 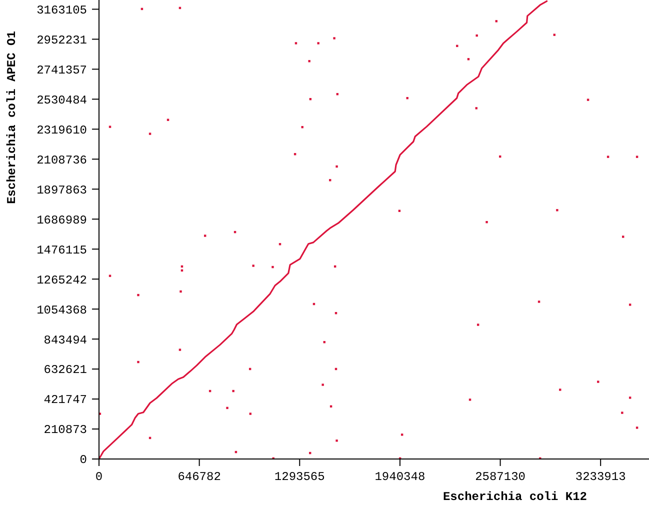 I want to click on y-tick-label: 1476115, so click(x=61, y=250).